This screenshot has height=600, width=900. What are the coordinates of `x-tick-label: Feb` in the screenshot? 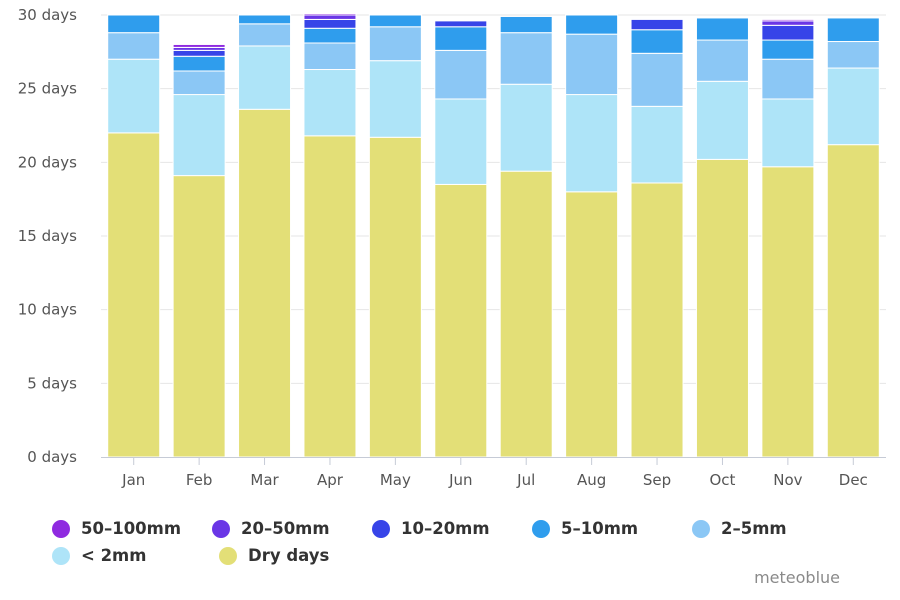 It's located at (199, 480).